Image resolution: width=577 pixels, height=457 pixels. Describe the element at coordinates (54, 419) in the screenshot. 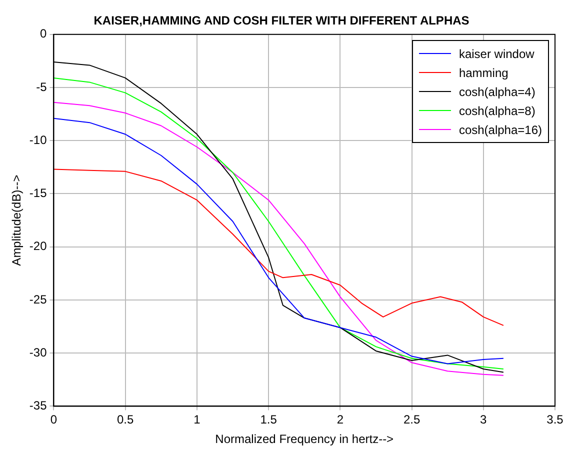

I see `x-tick-label: 0` at that location.